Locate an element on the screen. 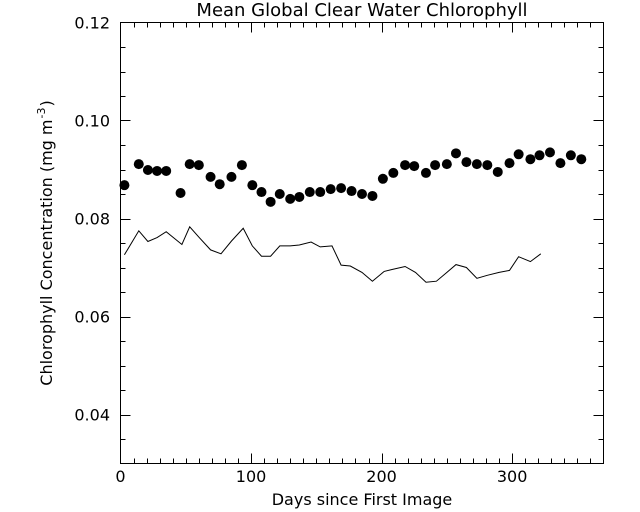 Image resolution: width=640 pixels, height=512 pixels. chart-title: Mean Global Clear Water Chlorophyll is located at coordinates (361, 10).